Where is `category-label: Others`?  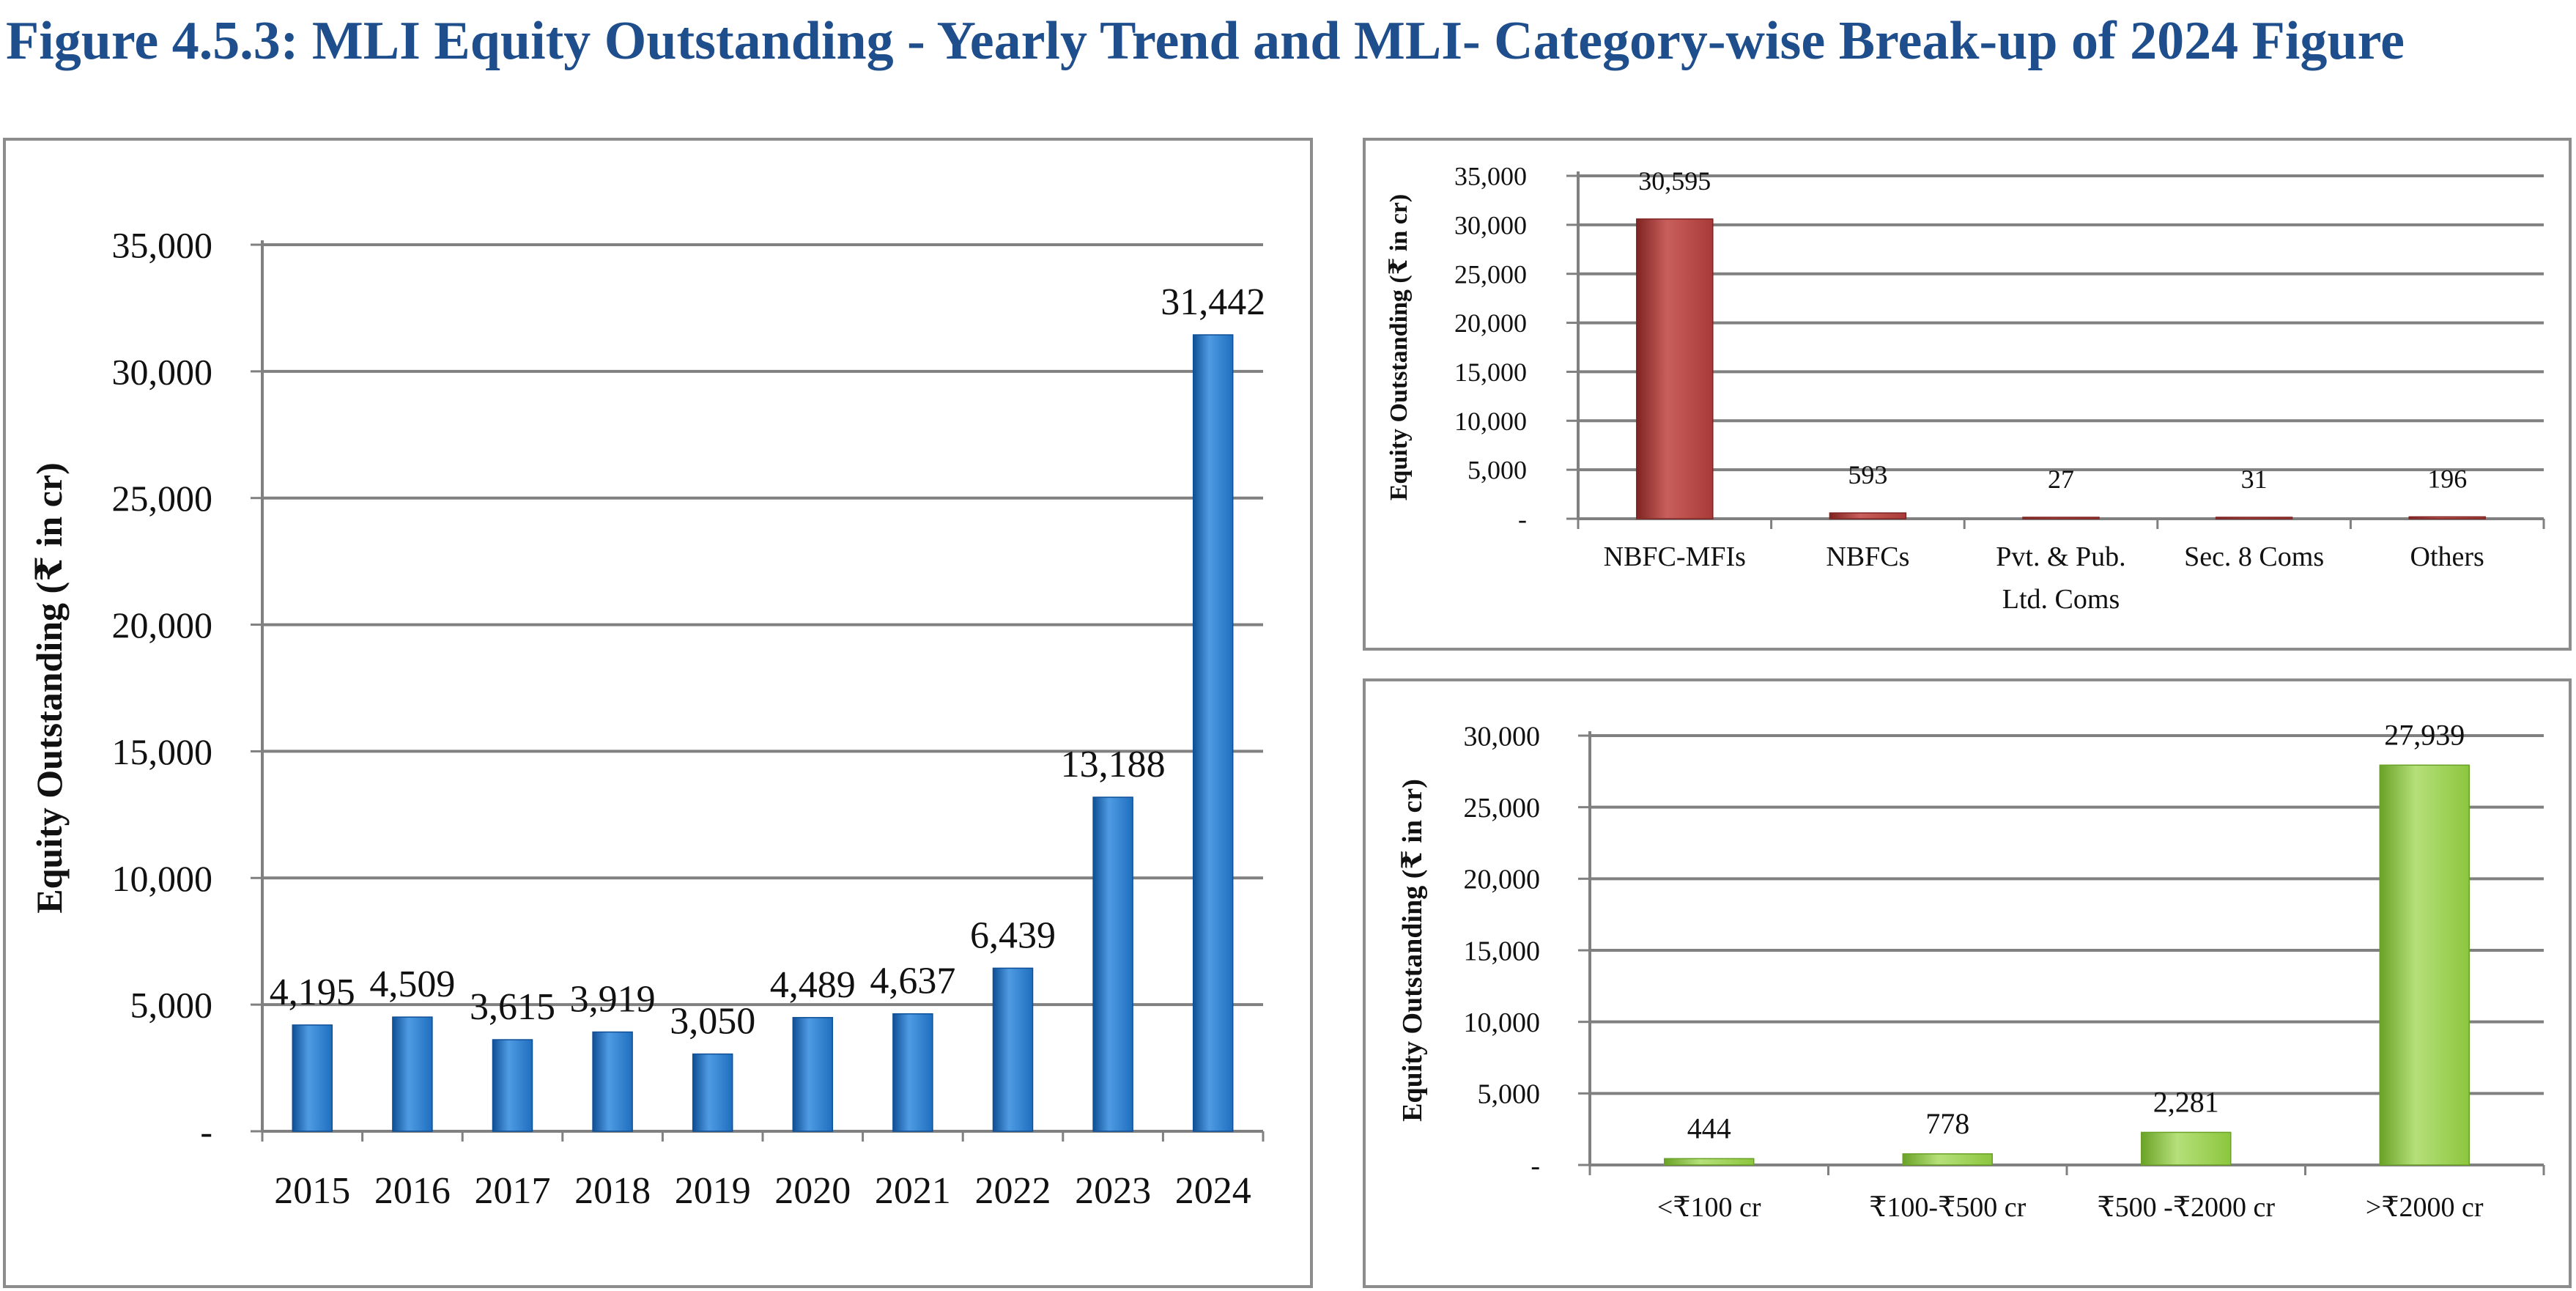
category-label: Others is located at coordinates (2447, 557).